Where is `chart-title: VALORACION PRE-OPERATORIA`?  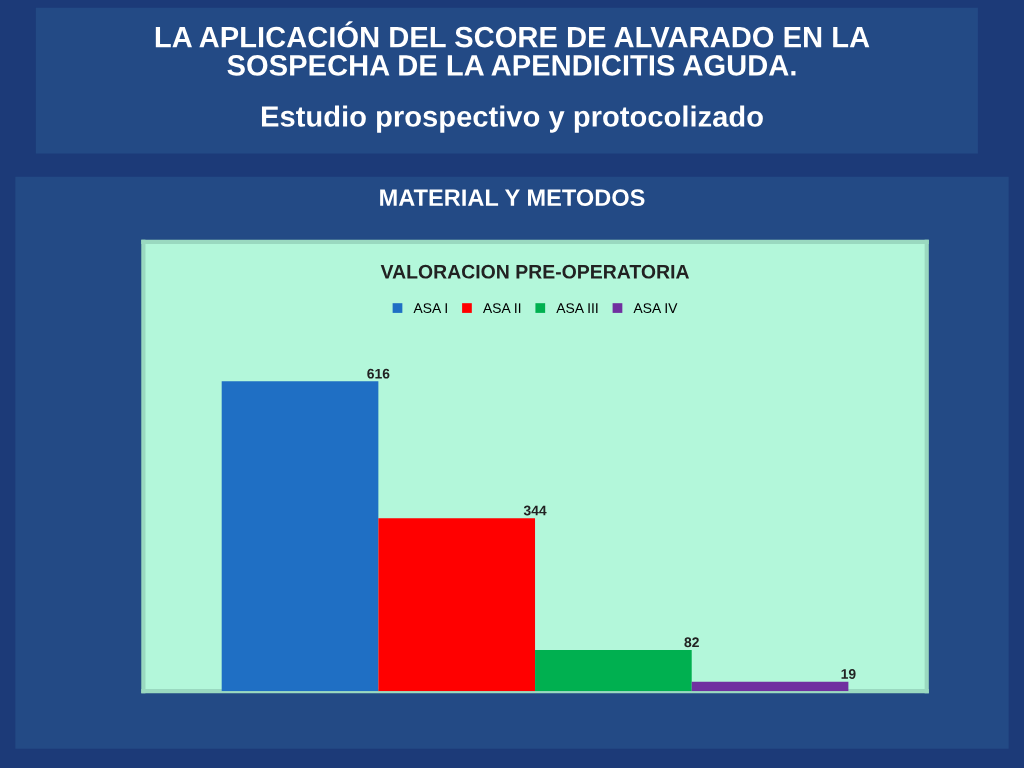 chart-title: VALORACION PRE-OPERATORIA is located at coordinates (535, 271).